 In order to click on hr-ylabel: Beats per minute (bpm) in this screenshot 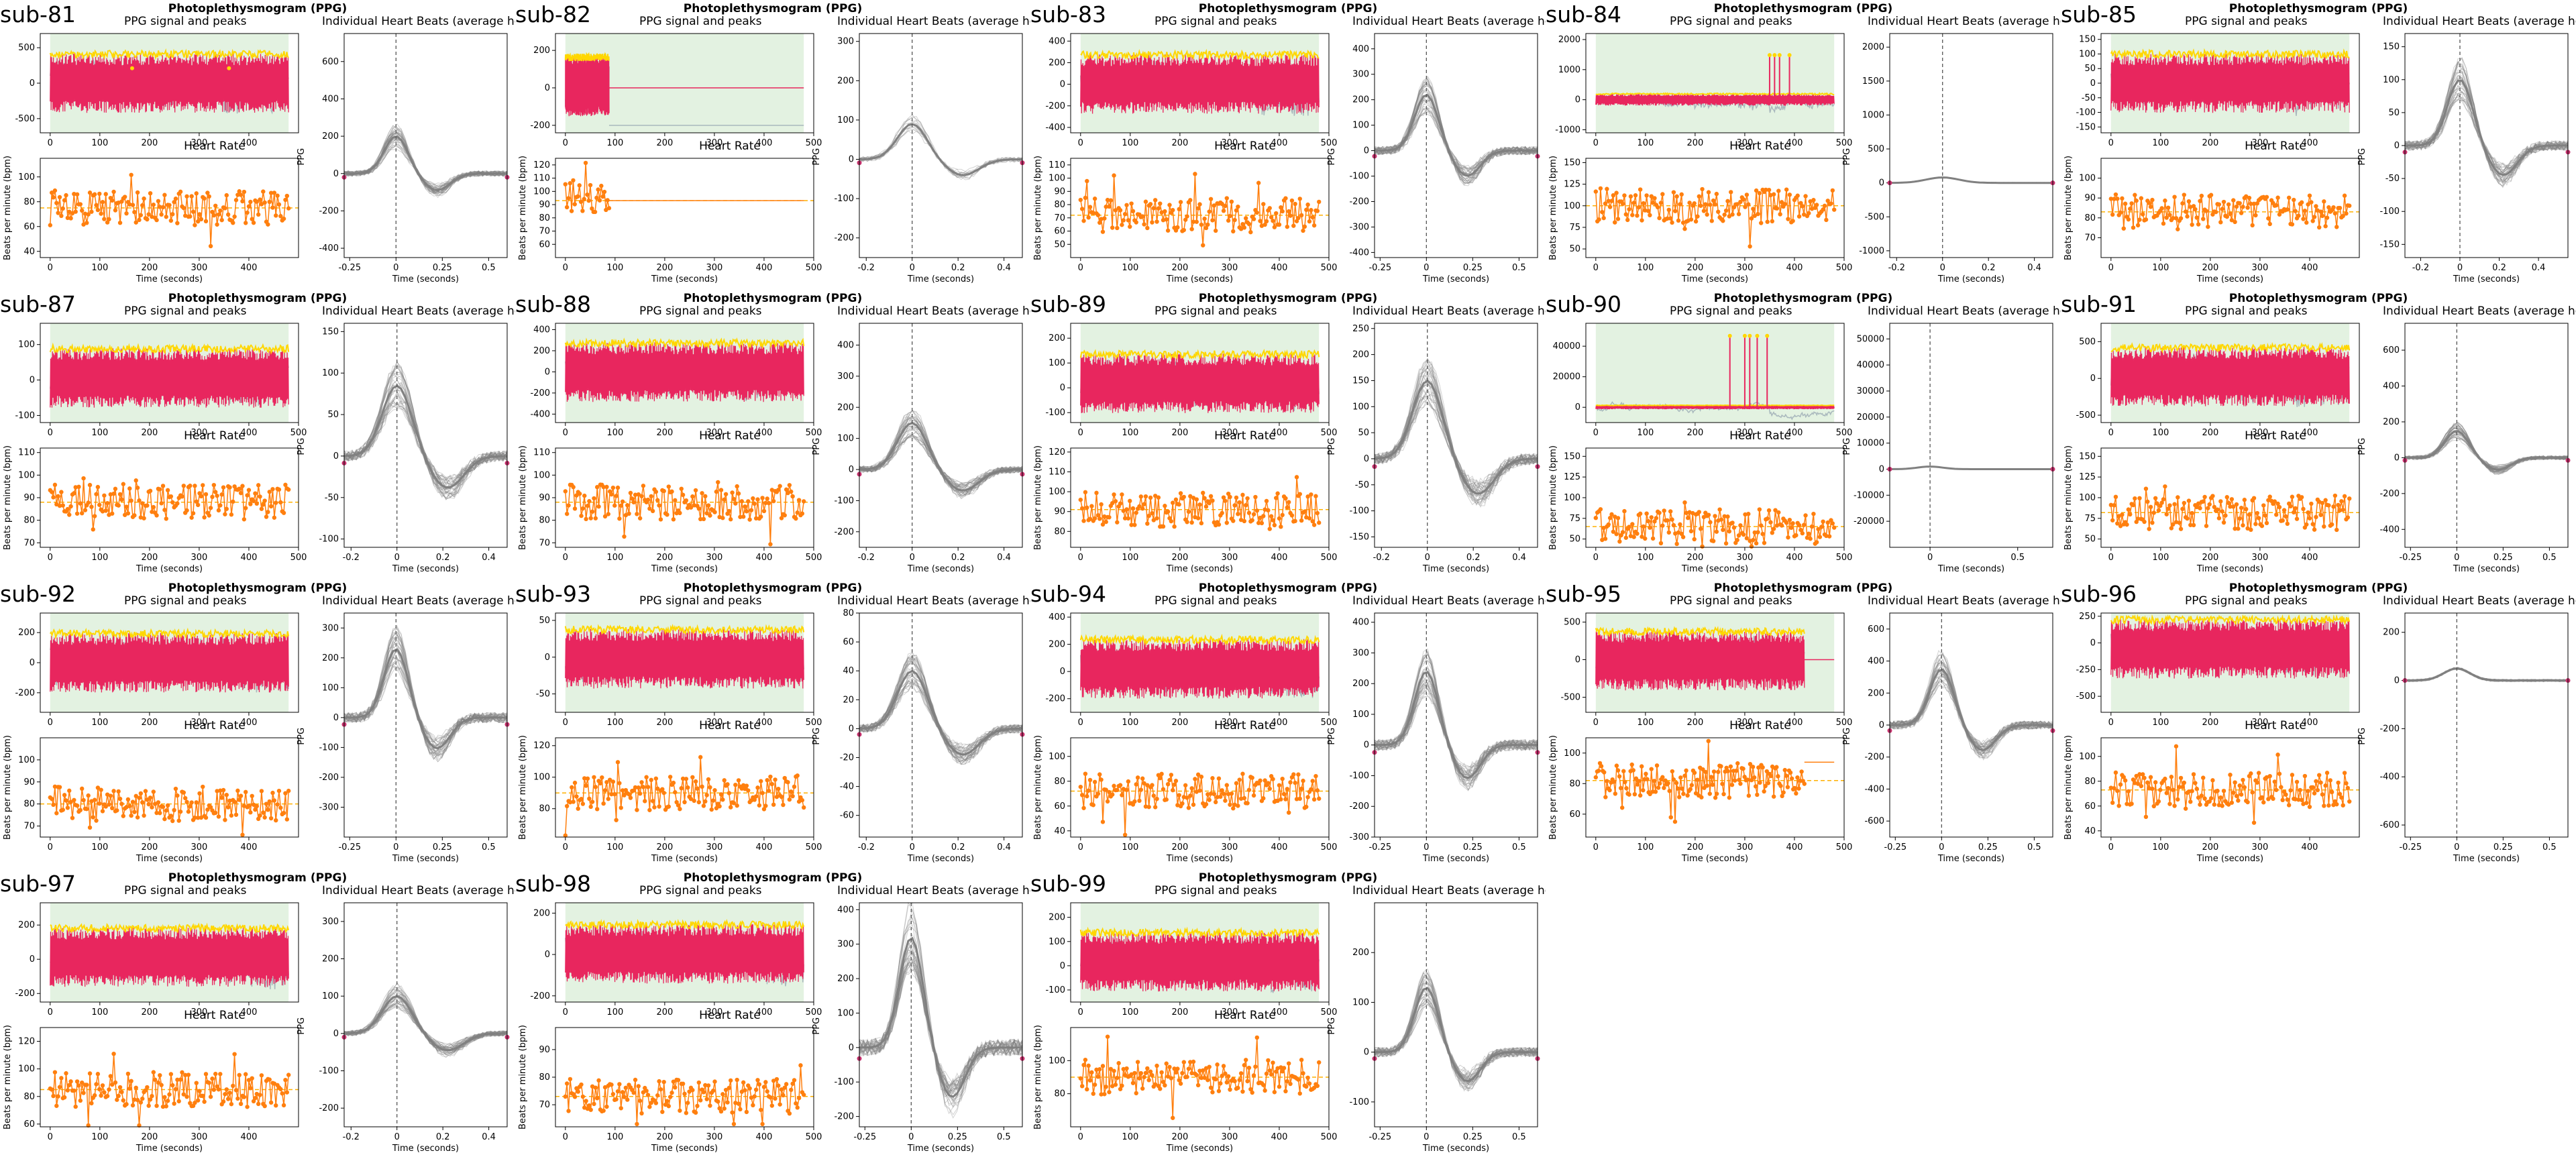, I will do `click(2068, 208)`.